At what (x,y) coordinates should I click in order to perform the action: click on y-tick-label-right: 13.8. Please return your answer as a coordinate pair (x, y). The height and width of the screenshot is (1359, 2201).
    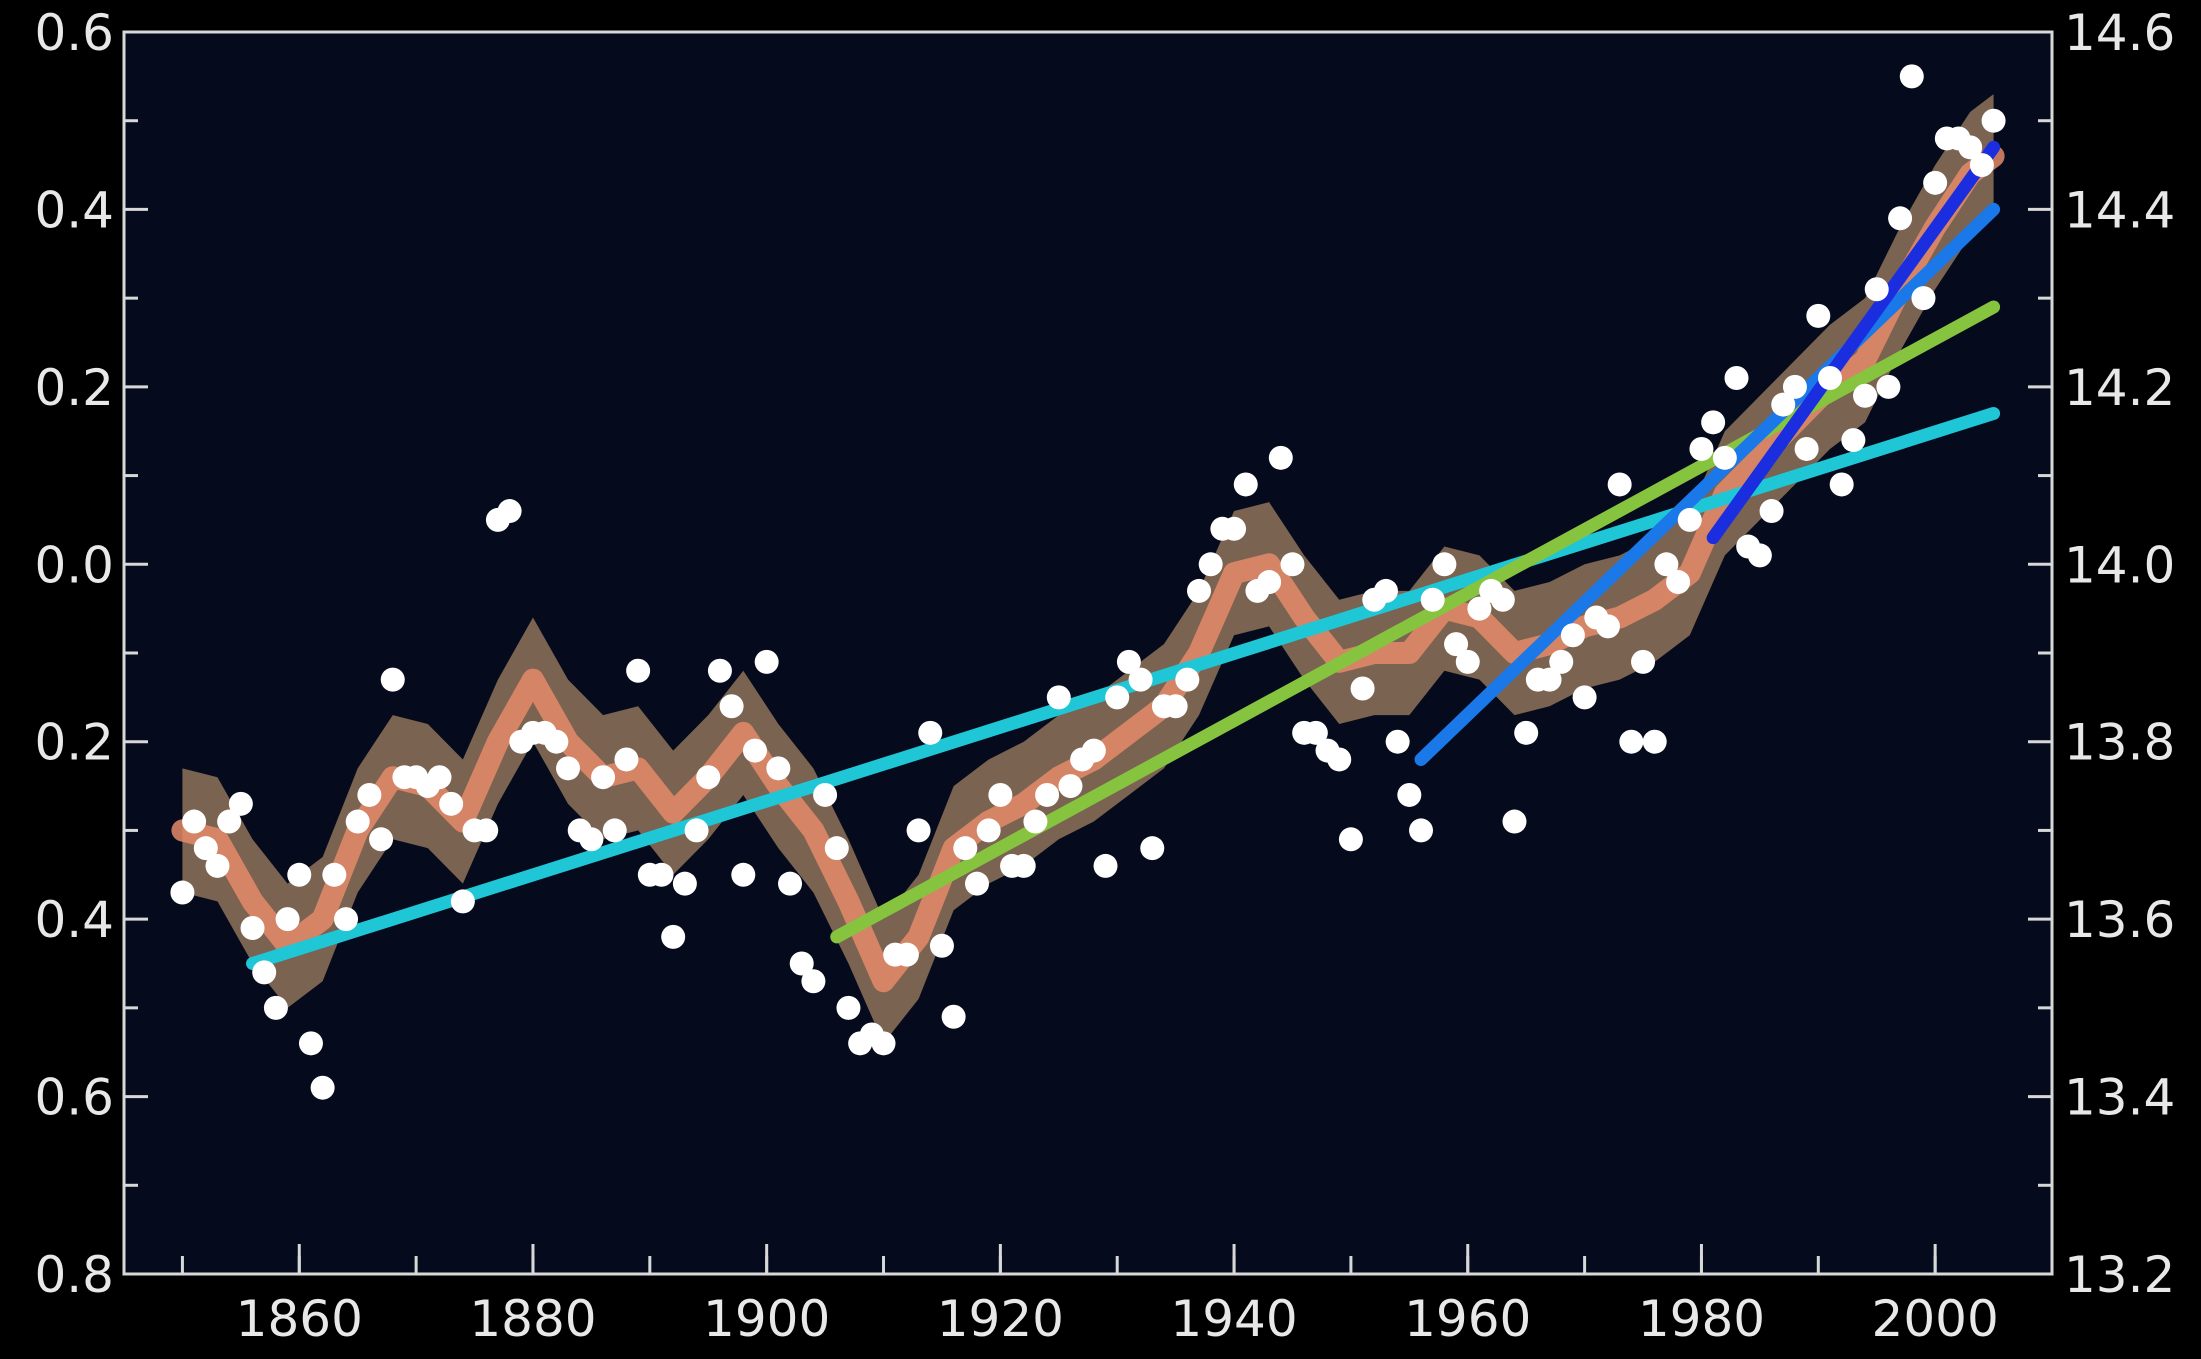
    Looking at the image, I should click on (2119, 743).